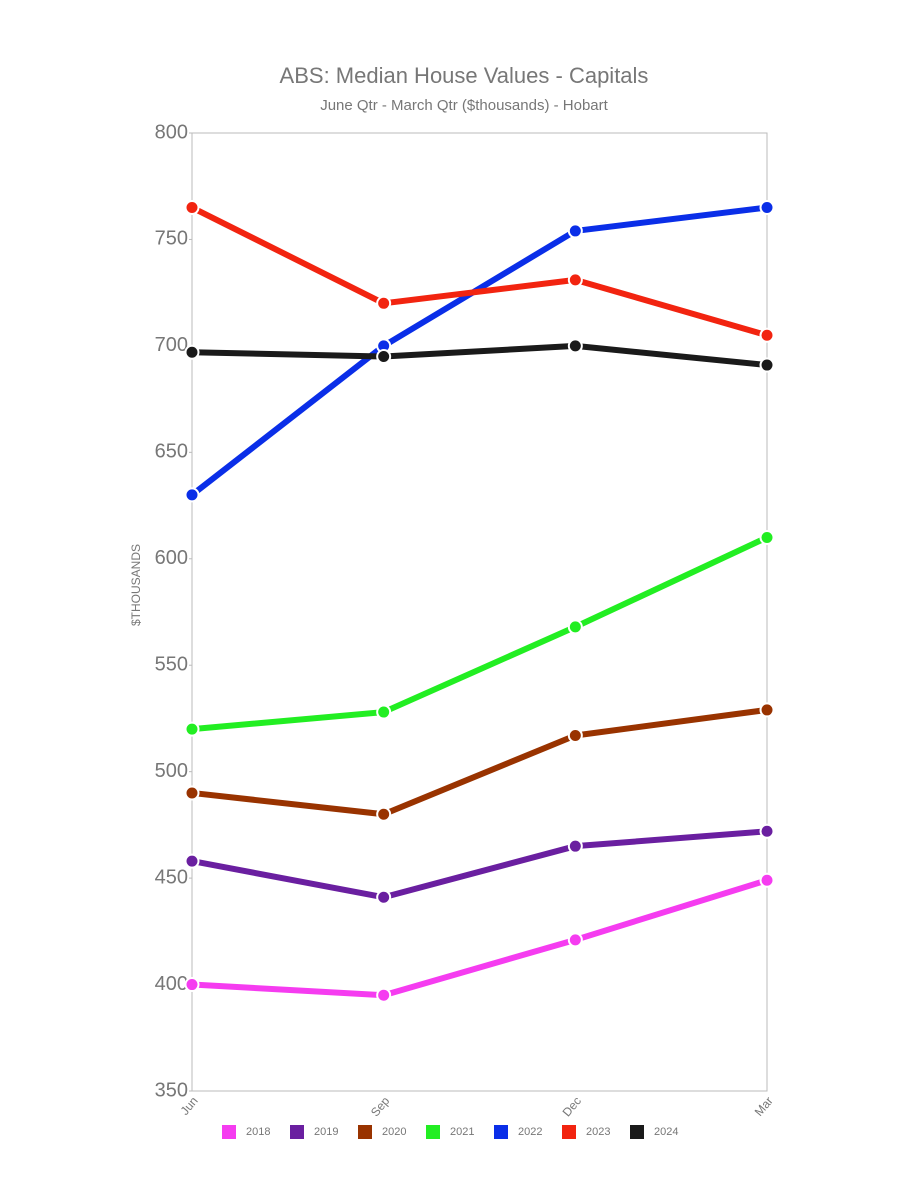 The height and width of the screenshot is (1200, 900). I want to click on y-tick-label: 550, so click(171, 665).